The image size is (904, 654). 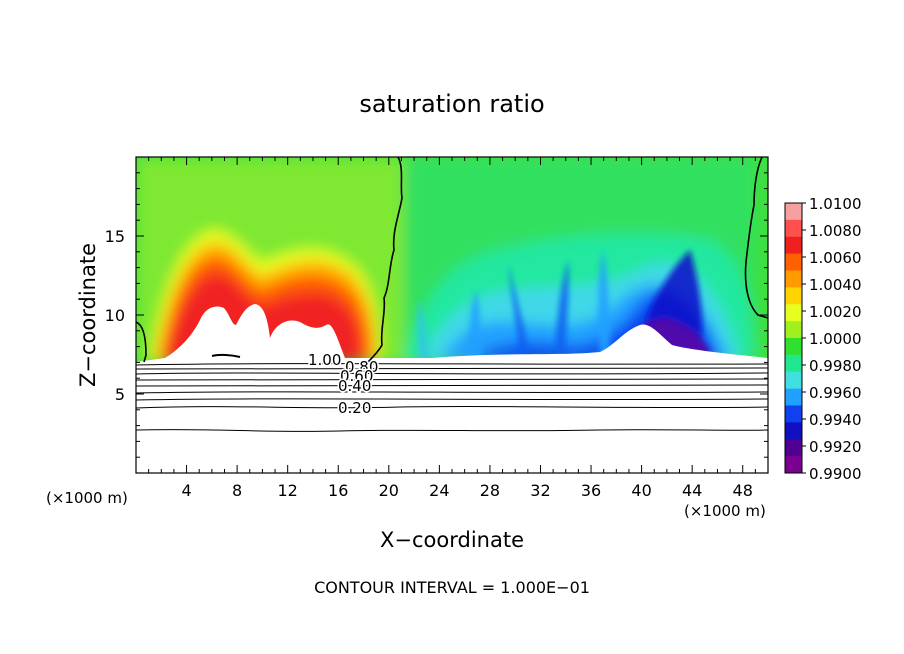 What do you see at coordinates (835, 258) in the screenshot?
I see `colorbar-label: 1.0060` at bounding box center [835, 258].